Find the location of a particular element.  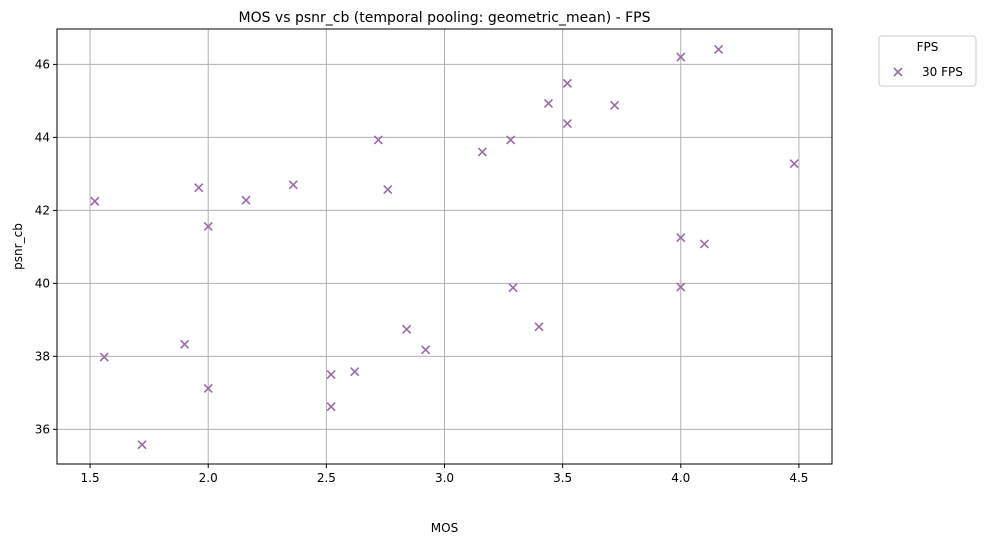

y-tick-label: 38 is located at coordinates (42, 356).